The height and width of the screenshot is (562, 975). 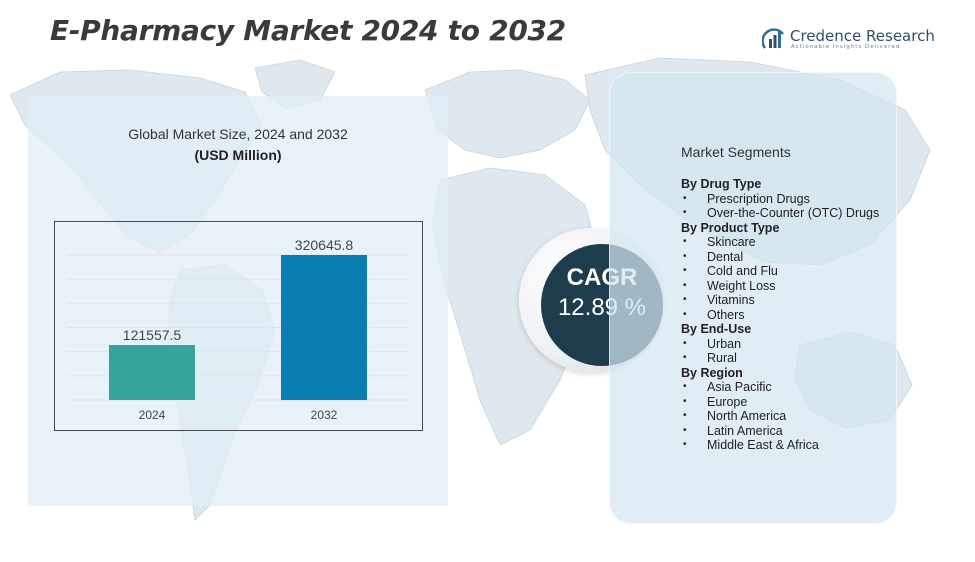 I want to click on segment-item-label: Cold and Flu, so click(x=742, y=271).